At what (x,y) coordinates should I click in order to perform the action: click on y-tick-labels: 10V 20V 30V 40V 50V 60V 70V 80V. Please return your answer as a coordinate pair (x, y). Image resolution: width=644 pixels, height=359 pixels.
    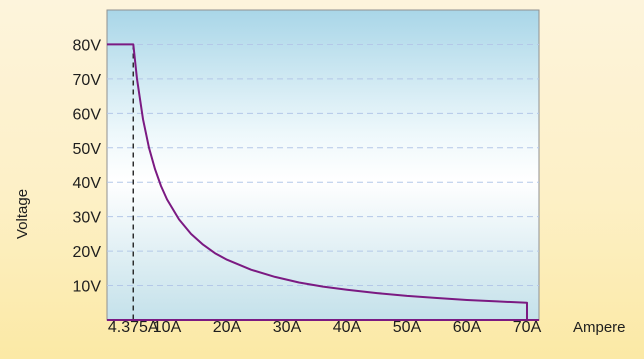
    Looking at the image, I should click on (87, 166).